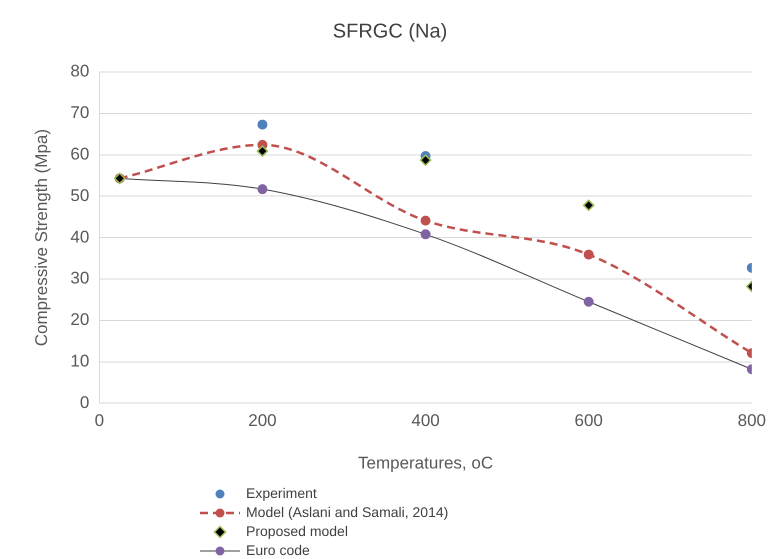 The width and height of the screenshot is (774, 559). What do you see at coordinates (426, 462) in the screenshot?
I see `x-axis-title: Temperatures, oC` at bounding box center [426, 462].